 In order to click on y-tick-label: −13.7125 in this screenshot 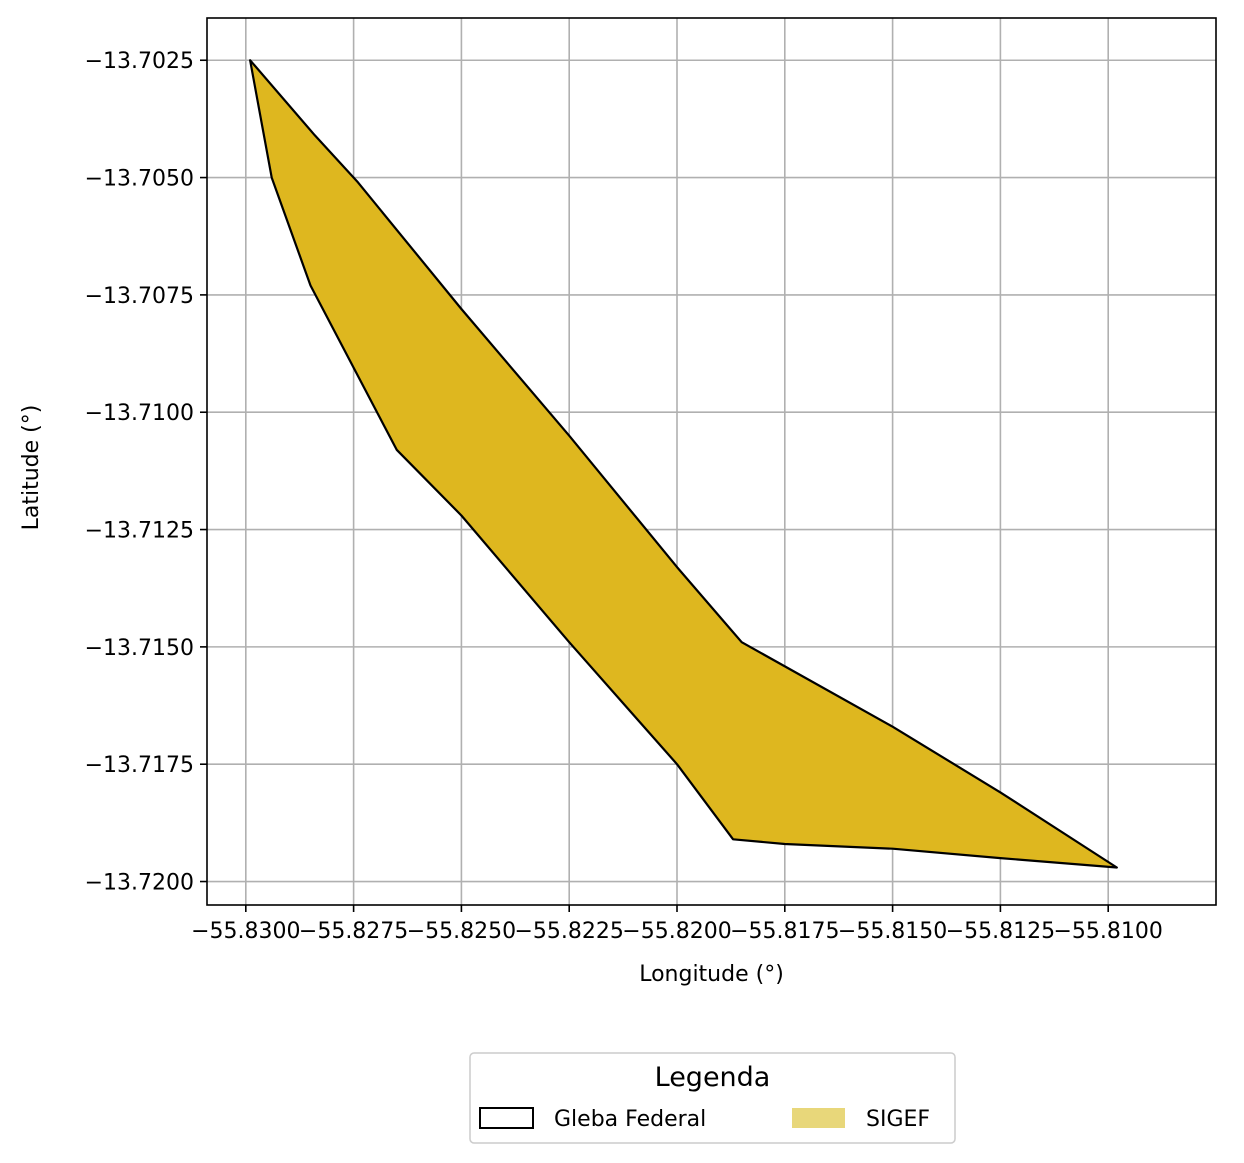, I will do `click(139, 531)`.